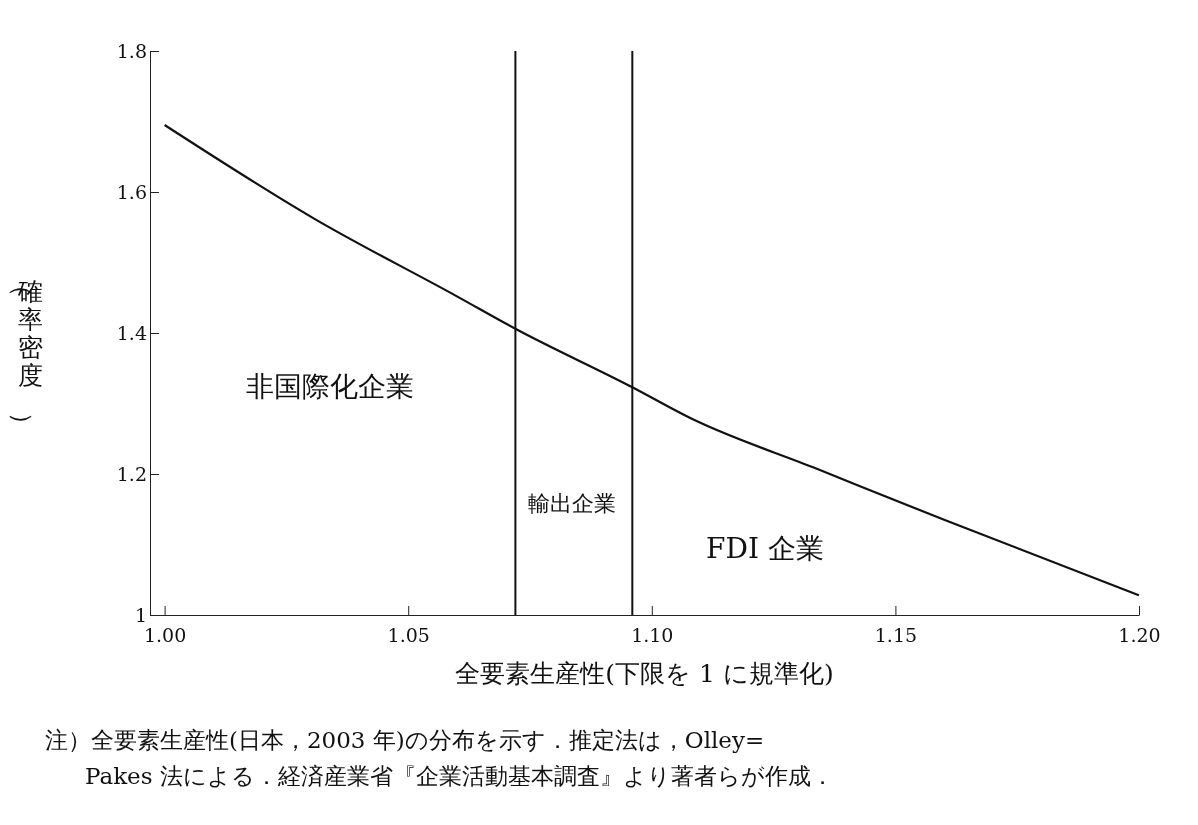 This screenshot has height=825, width=1198. I want to click on x-axis-title: 全要素生産性(下限を 1 に規準化), so click(644, 673).